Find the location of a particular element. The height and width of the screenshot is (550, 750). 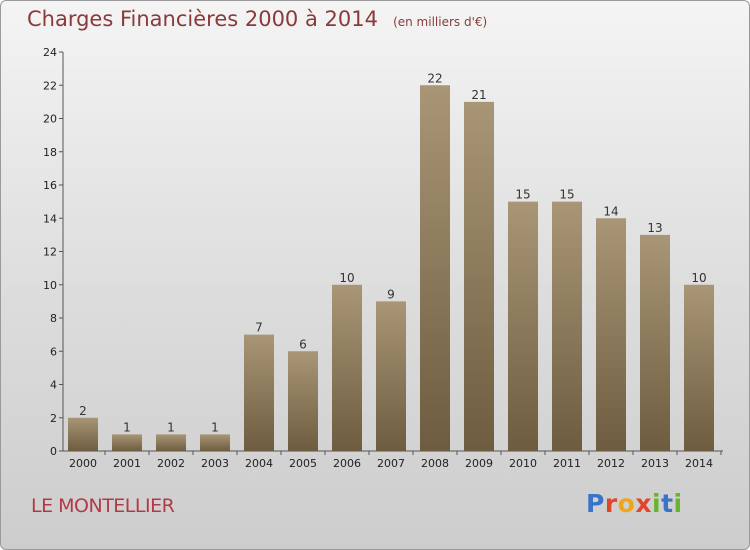

x-tick-label: 2008 is located at coordinates (435, 463).